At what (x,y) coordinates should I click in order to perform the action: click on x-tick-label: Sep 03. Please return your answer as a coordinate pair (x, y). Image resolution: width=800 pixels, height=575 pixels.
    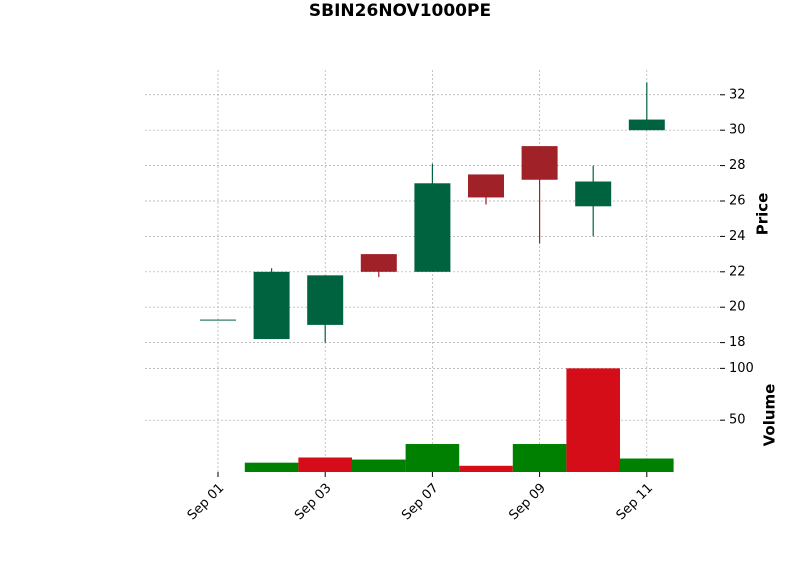
    Looking at the image, I should click on (313, 502).